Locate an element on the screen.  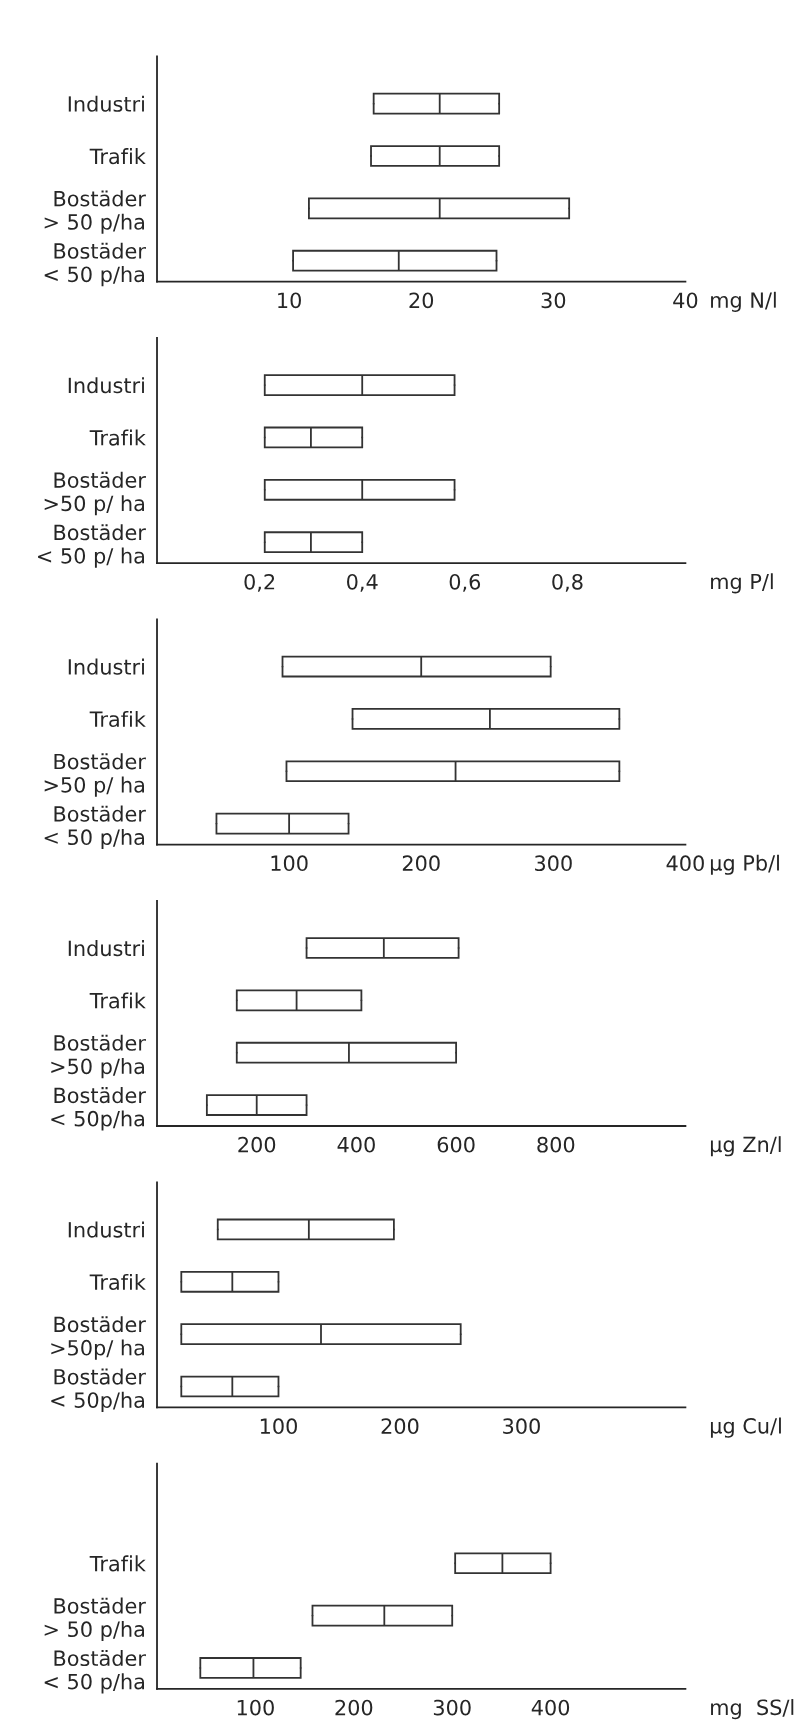
x-axis-title: µg Zn/l is located at coordinates (745, 1146).